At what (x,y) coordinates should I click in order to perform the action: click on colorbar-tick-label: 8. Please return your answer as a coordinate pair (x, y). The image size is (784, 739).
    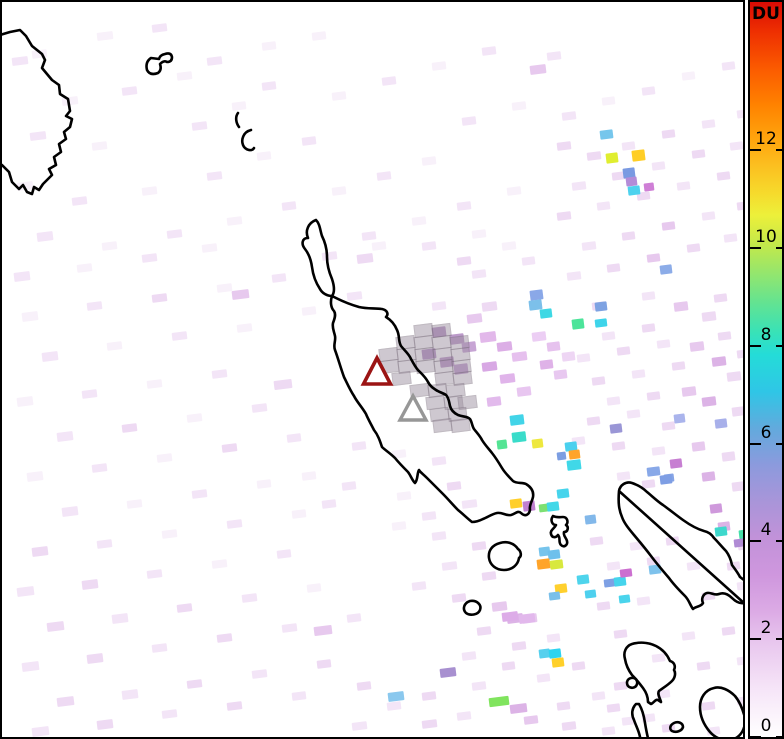
    Looking at the image, I should click on (766, 334).